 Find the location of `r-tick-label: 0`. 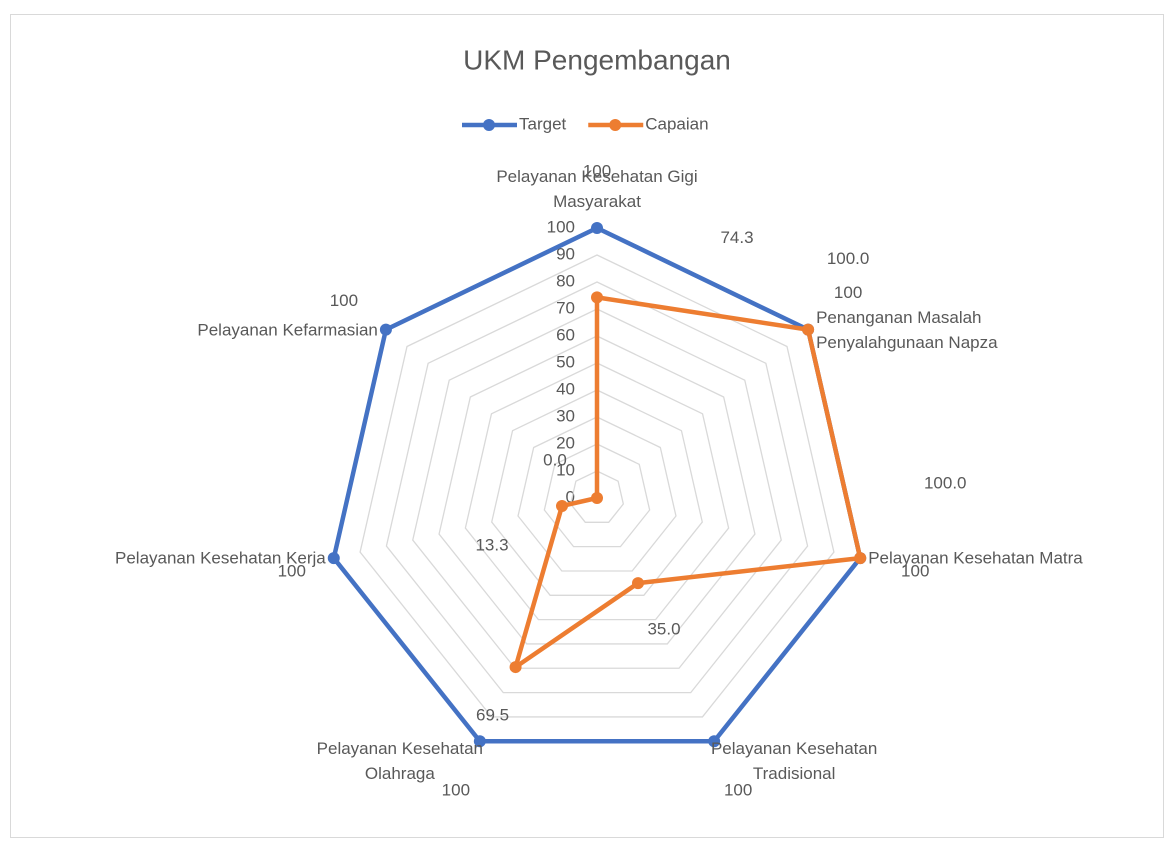

r-tick-label: 0 is located at coordinates (570, 496).